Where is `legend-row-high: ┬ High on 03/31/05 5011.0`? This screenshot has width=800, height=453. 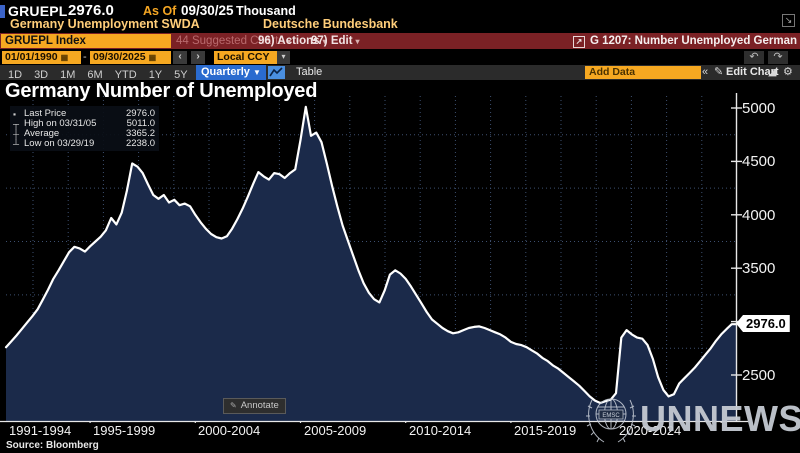
legend-row-high: ┬ High on 03/31/05 5011.0 is located at coordinates (84, 124).